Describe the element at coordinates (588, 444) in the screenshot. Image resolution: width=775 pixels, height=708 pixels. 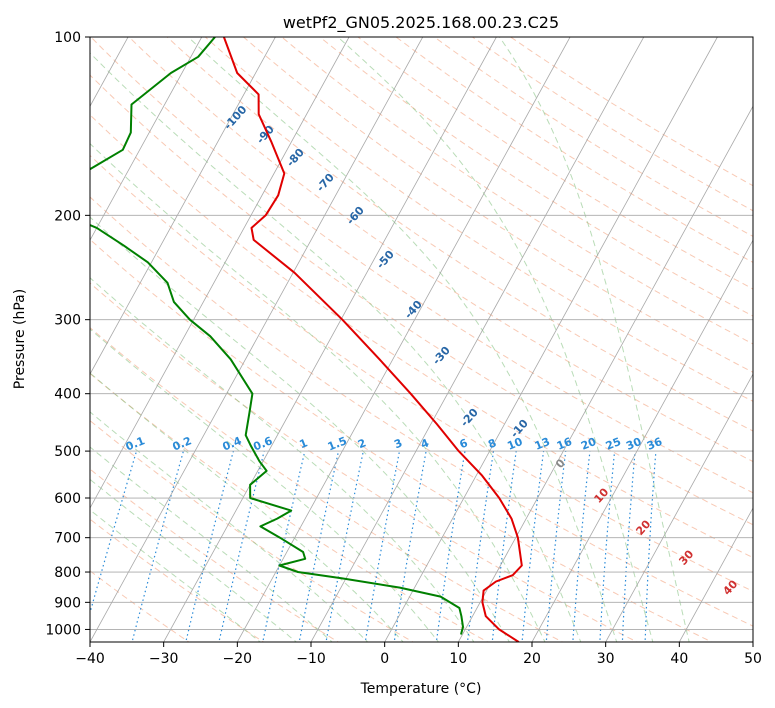
I see `mixing-ratio-label: 20` at that location.